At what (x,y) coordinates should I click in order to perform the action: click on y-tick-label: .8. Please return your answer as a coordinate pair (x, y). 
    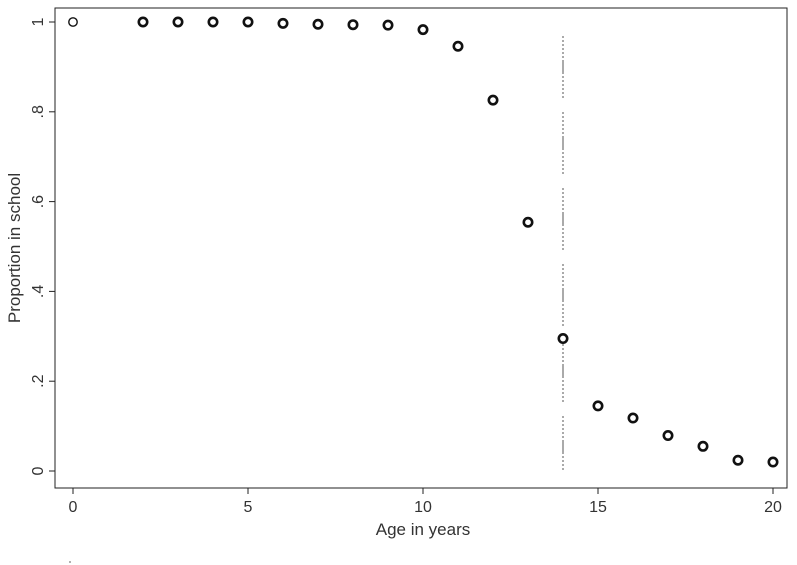
    Looking at the image, I should click on (38, 111).